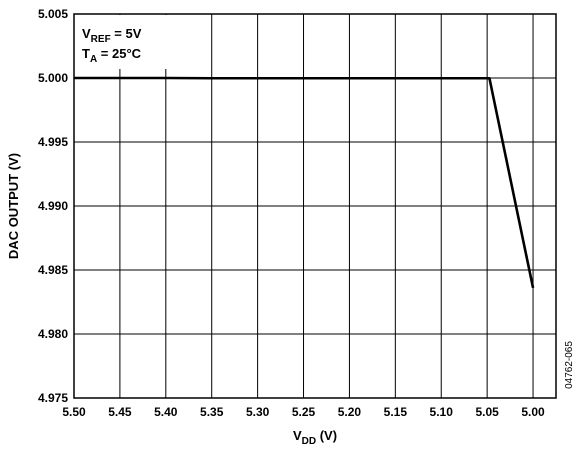 This screenshot has width=582, height=452. Describe the element at coordinates (315, 437) in the screenshot. I see `x-axis-title: VDD (V)` at that location.